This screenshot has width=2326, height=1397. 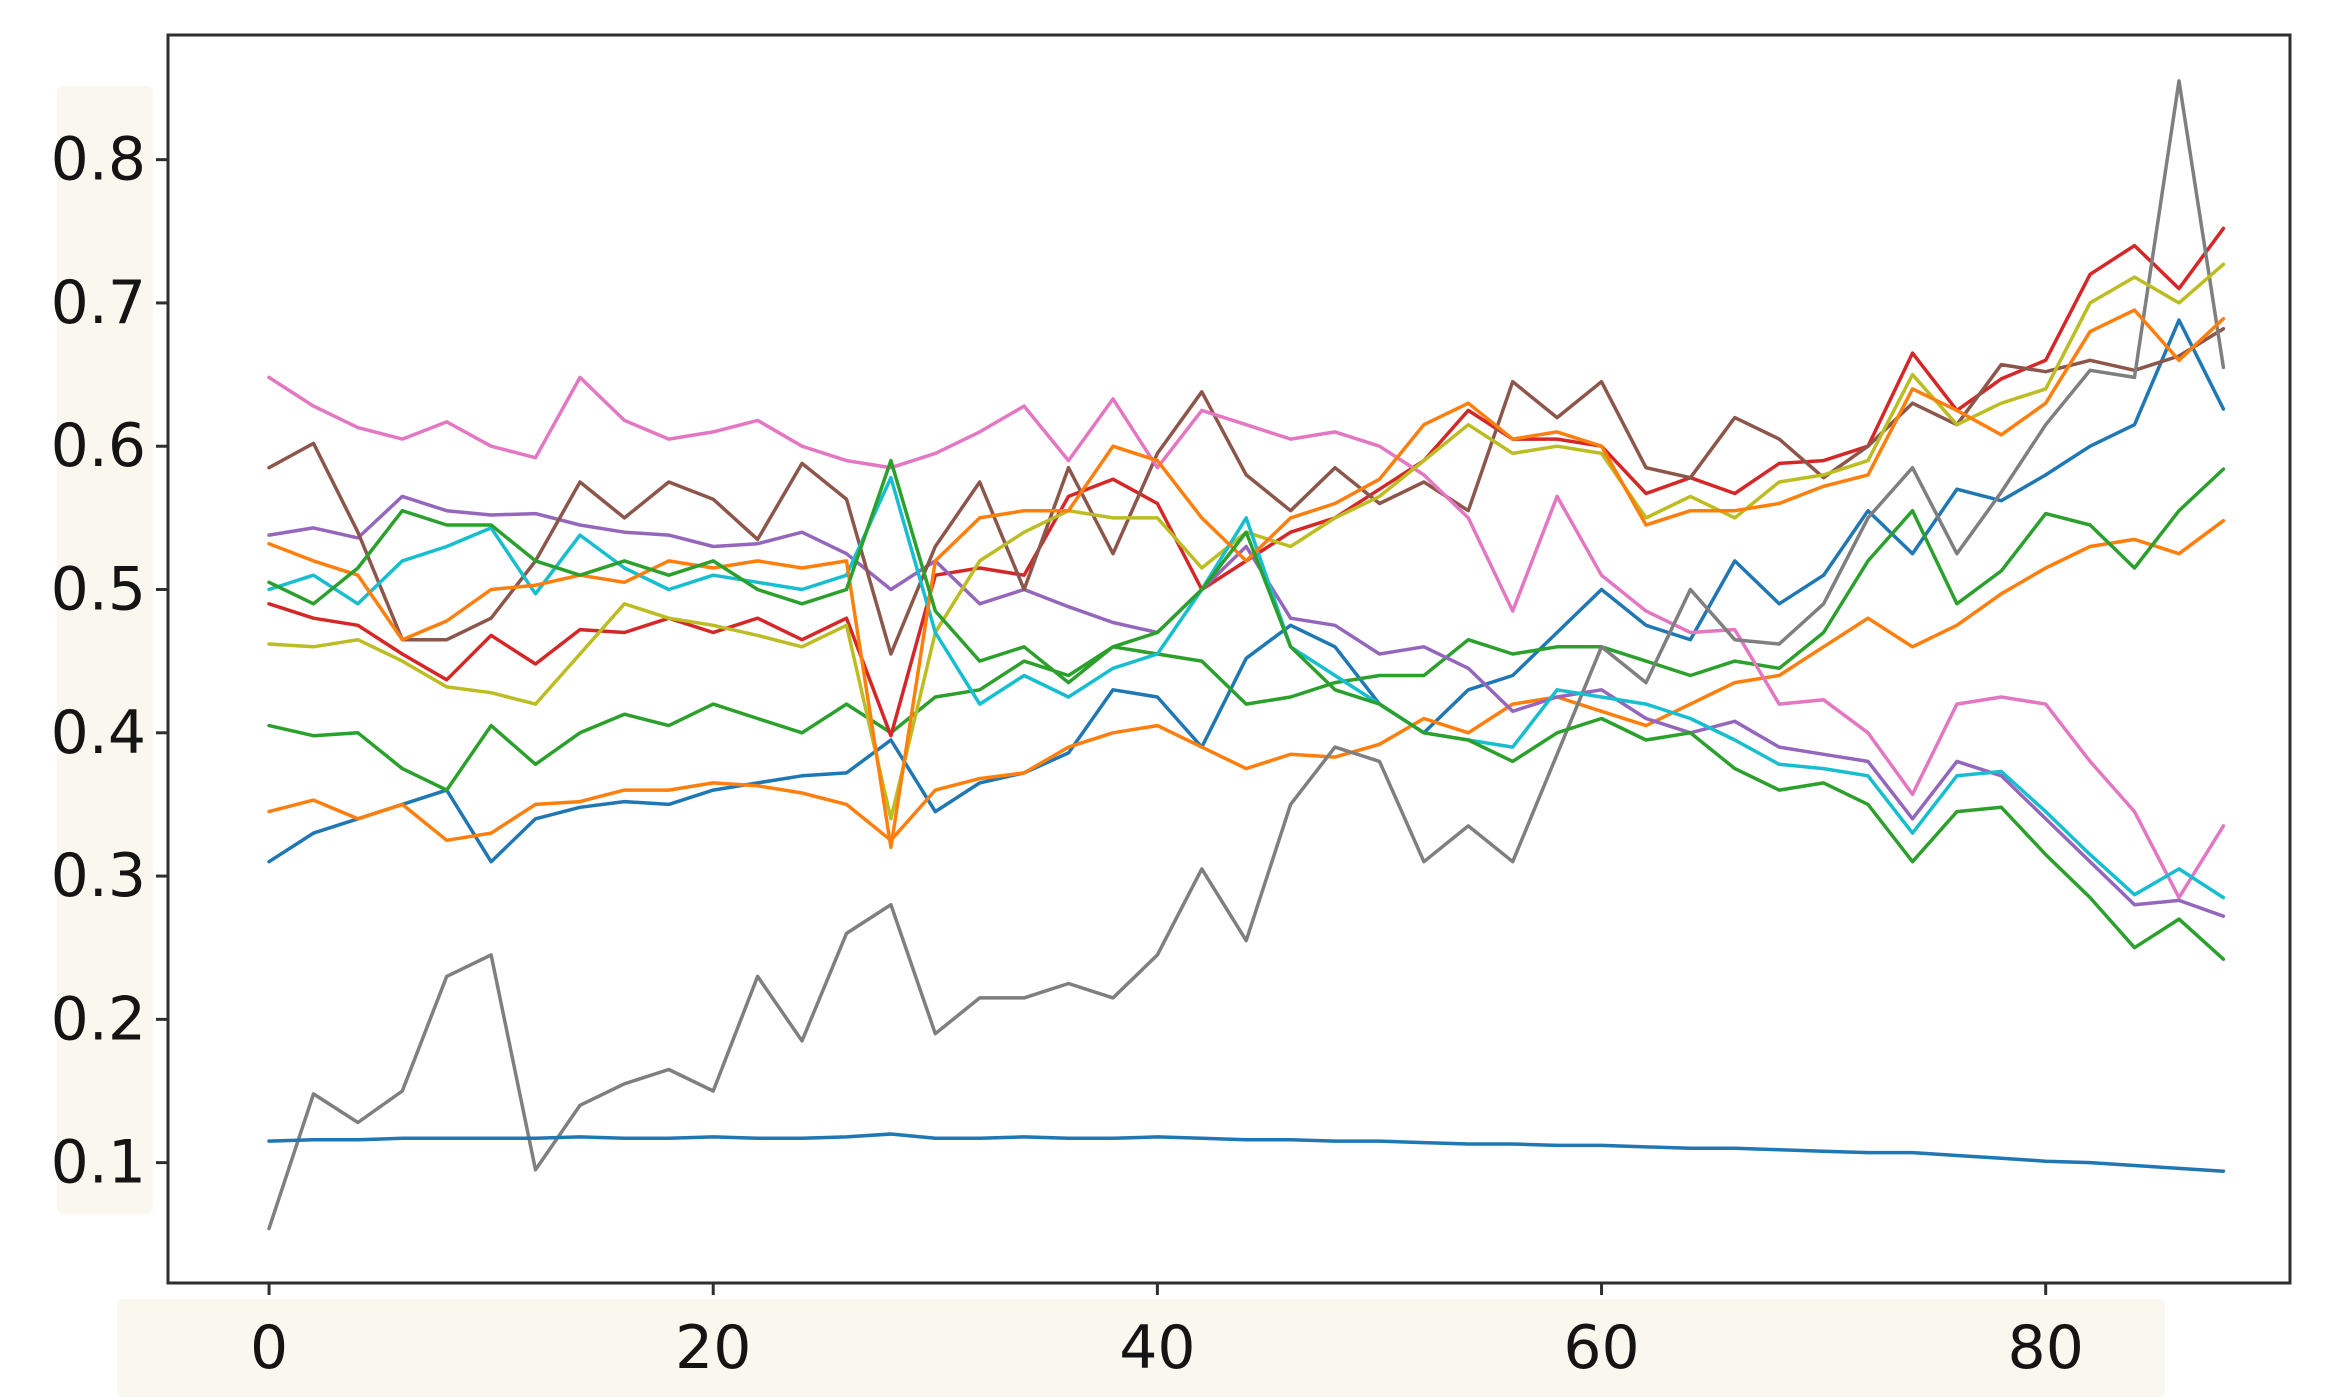 I want to click on x-tick-label-strip, so click(x=1141, y=1348).